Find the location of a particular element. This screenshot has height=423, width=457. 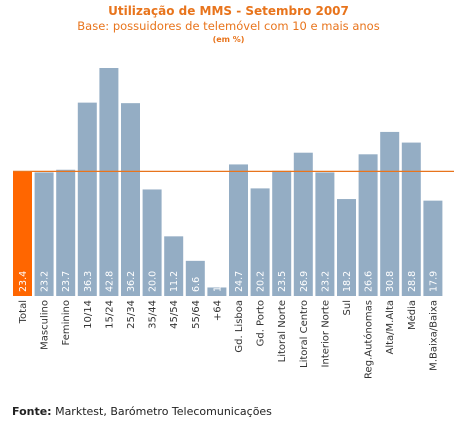

category-label: Litoral Centro is located at coordinates (304, 334).